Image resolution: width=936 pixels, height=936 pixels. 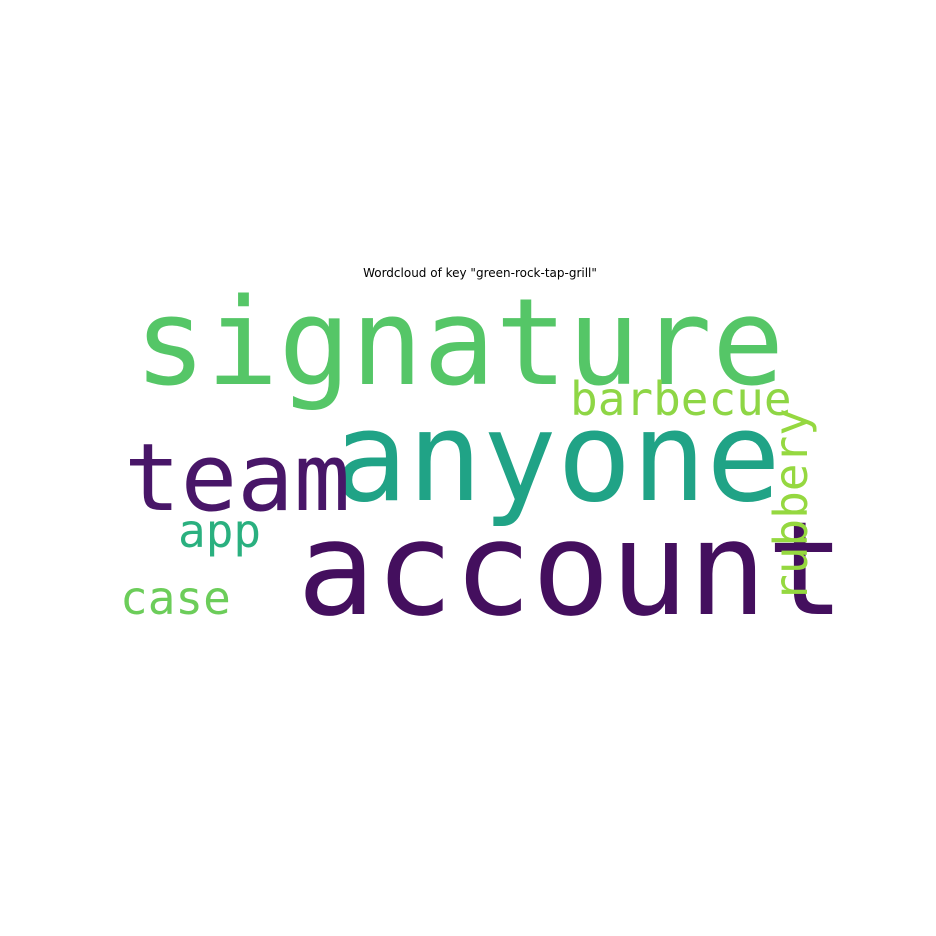 I want to click on word-case: case, so click(x=175, y=598).